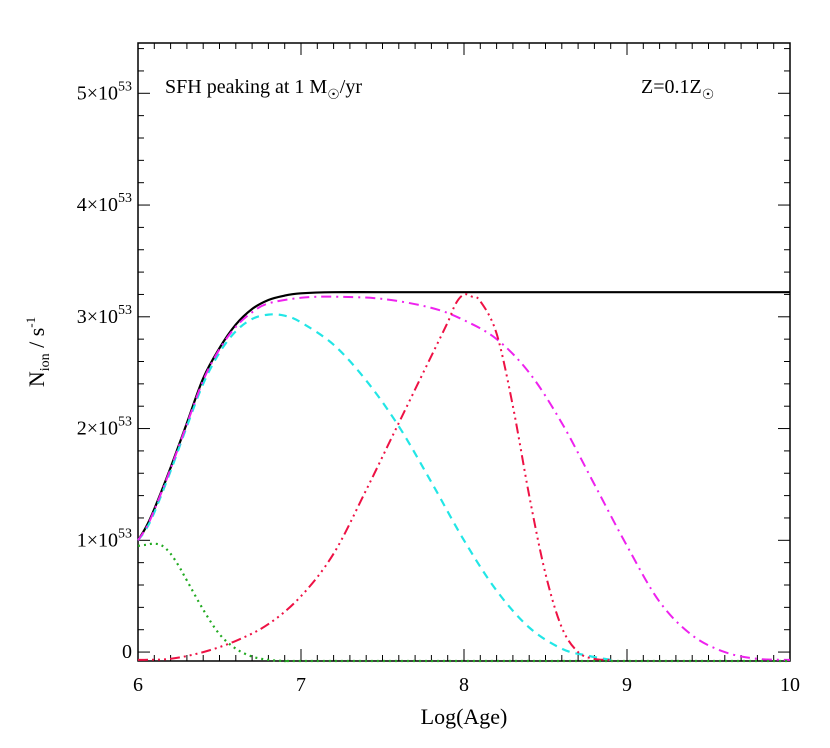 The width and height of the screenshot is (830, 748). I want to click on y-tick-label: 3×1053, so click(104, 315).